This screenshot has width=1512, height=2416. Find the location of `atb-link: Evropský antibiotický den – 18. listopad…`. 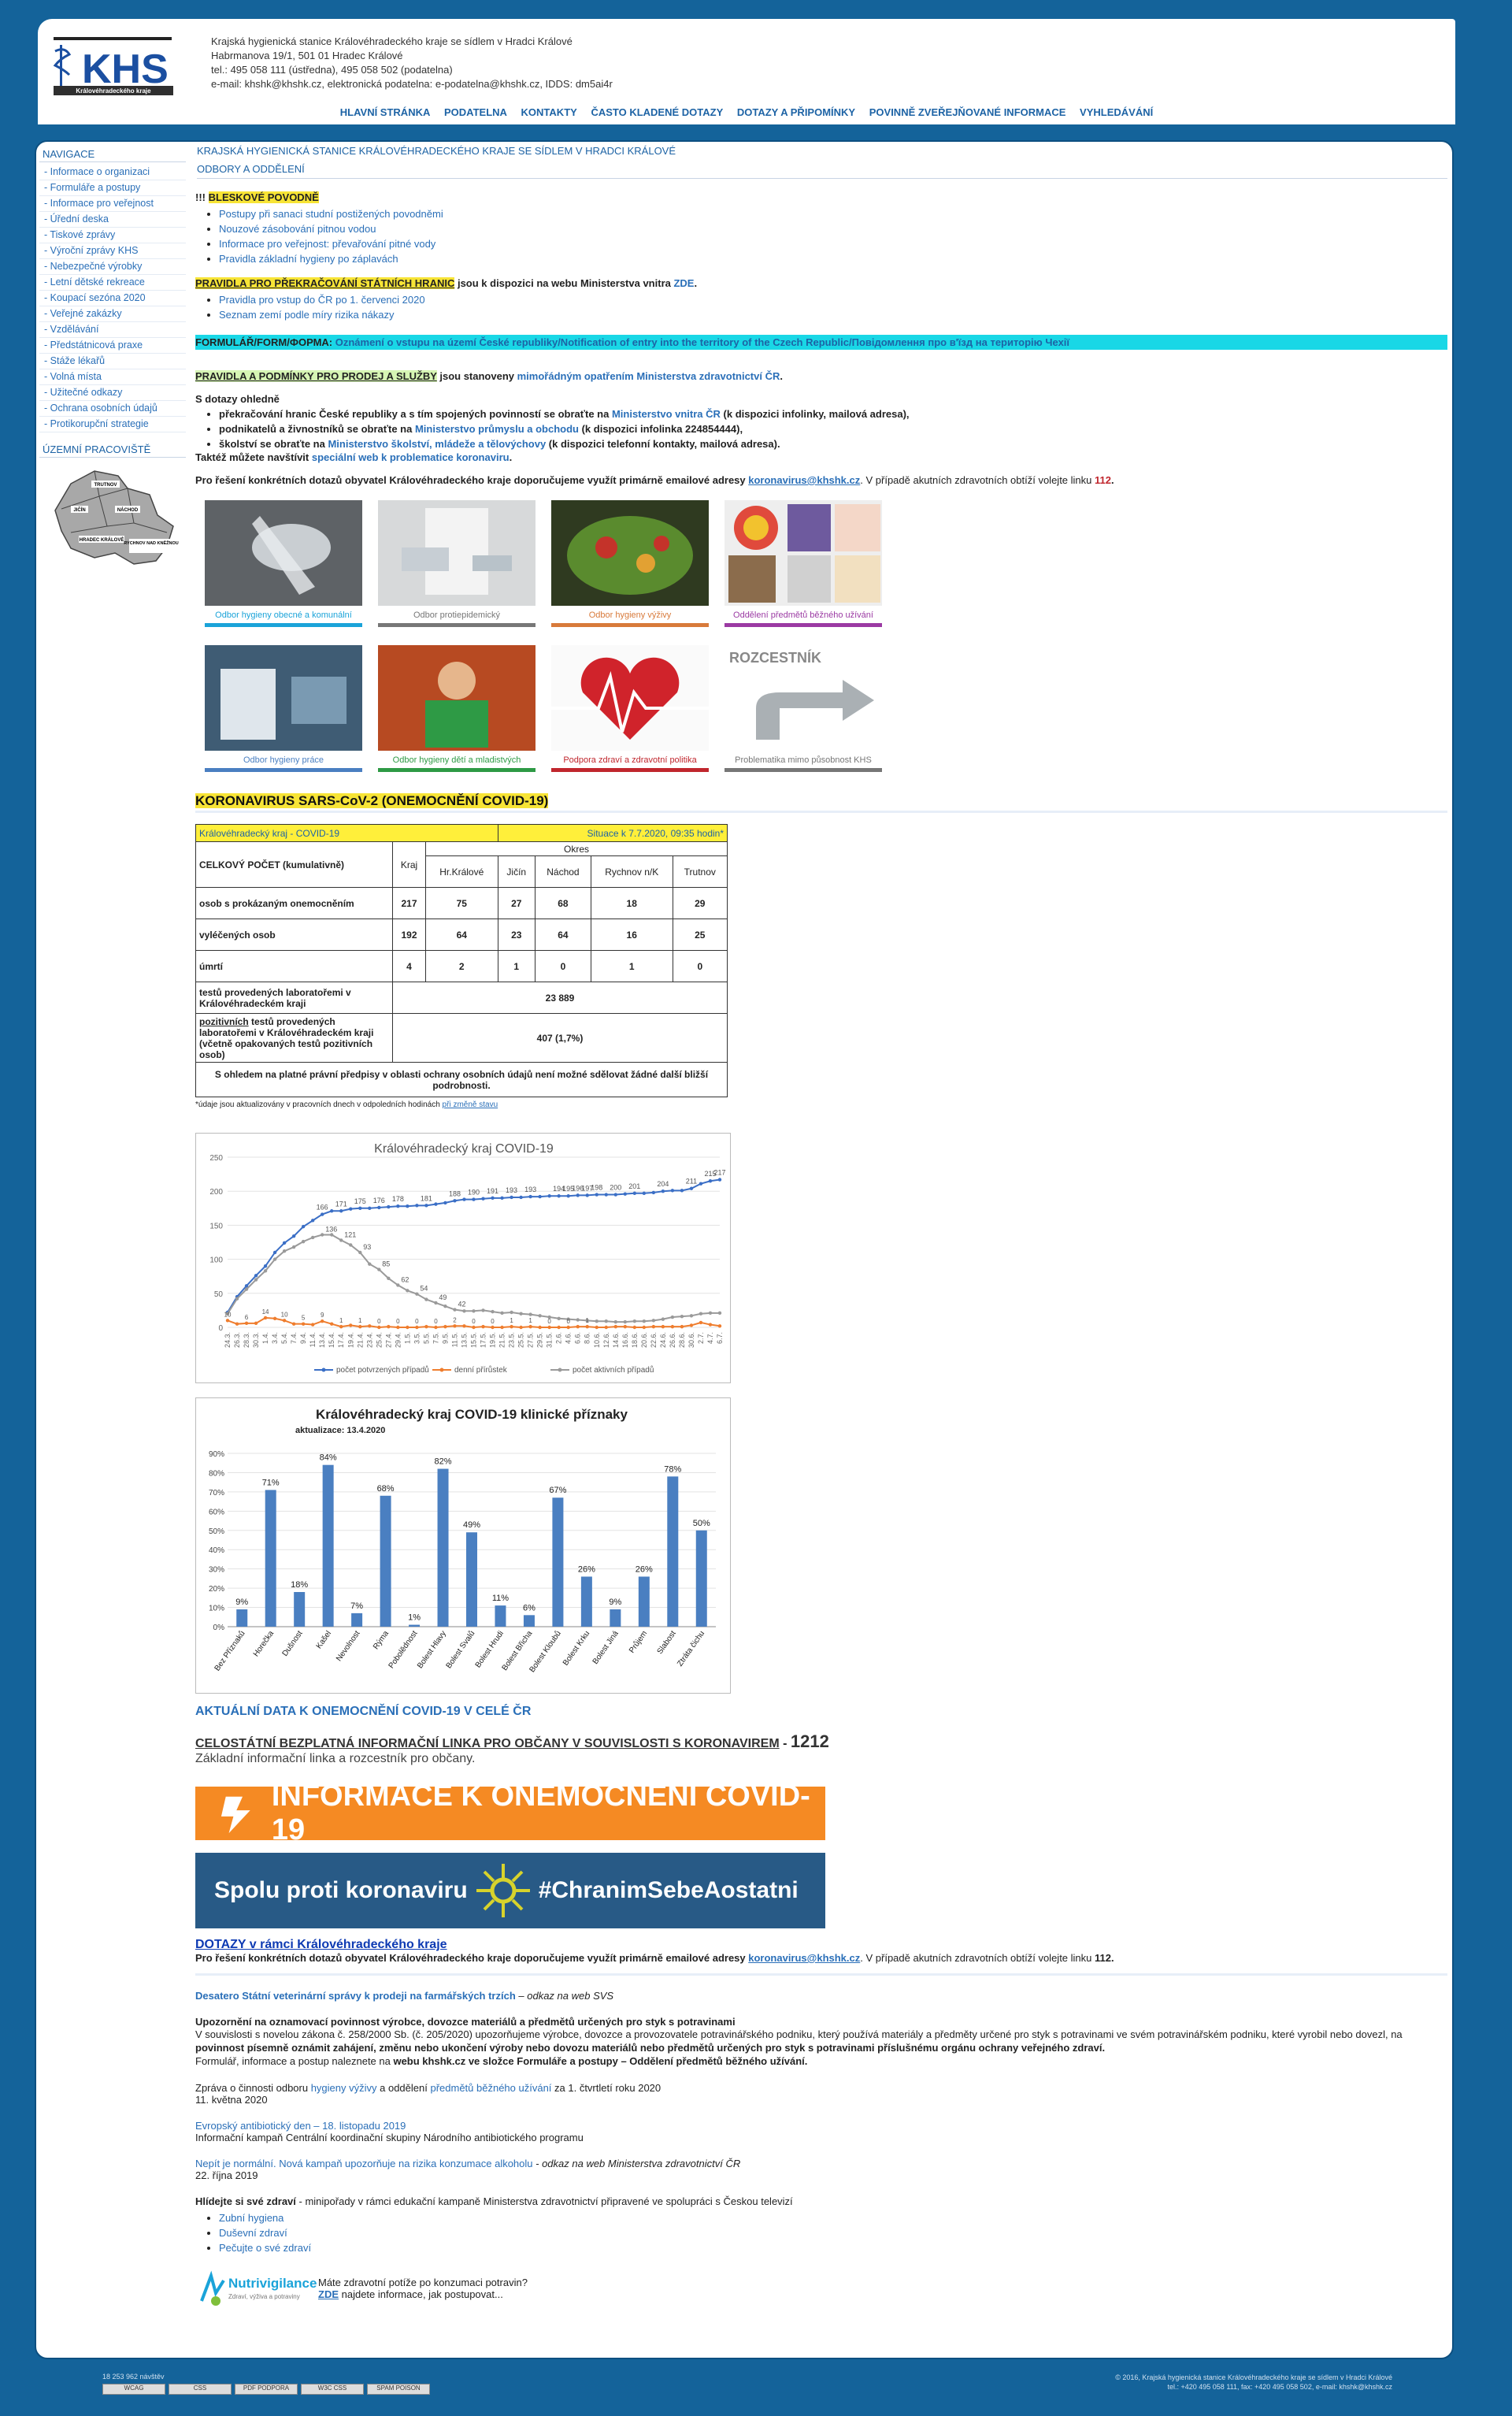

atb-link: Evropský antibiotický den – 18. listopad… is located at coordinates (300, 2126).